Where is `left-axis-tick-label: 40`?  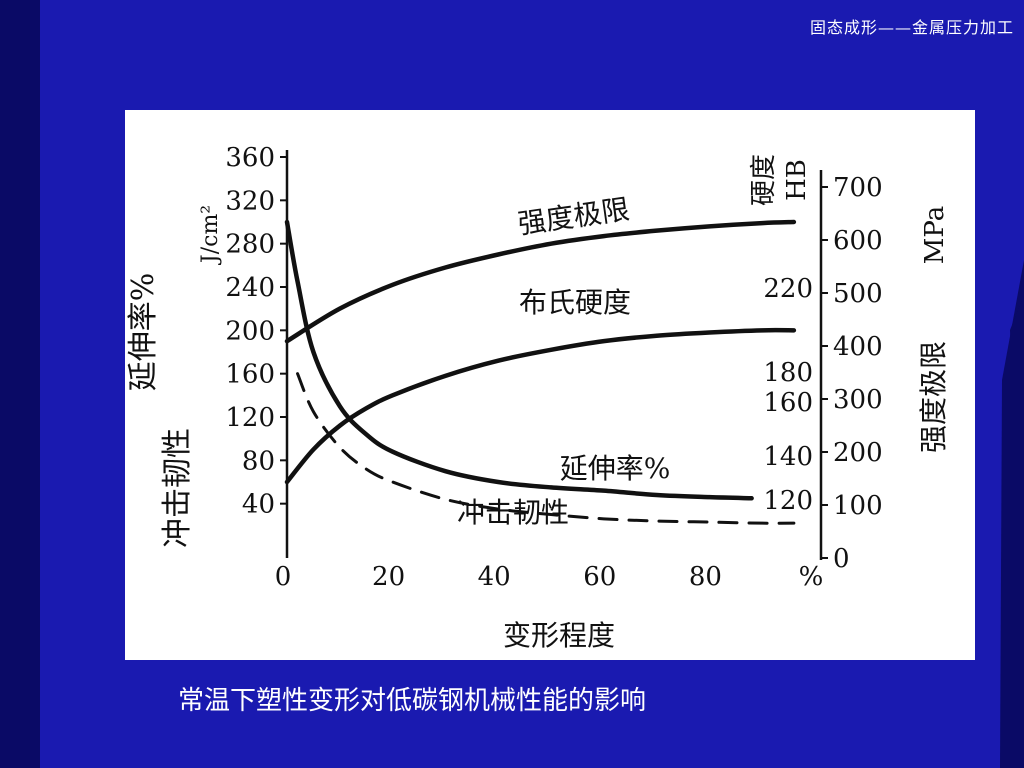 left-axis-tick-label: 40 is located at coordinates (258, 505).